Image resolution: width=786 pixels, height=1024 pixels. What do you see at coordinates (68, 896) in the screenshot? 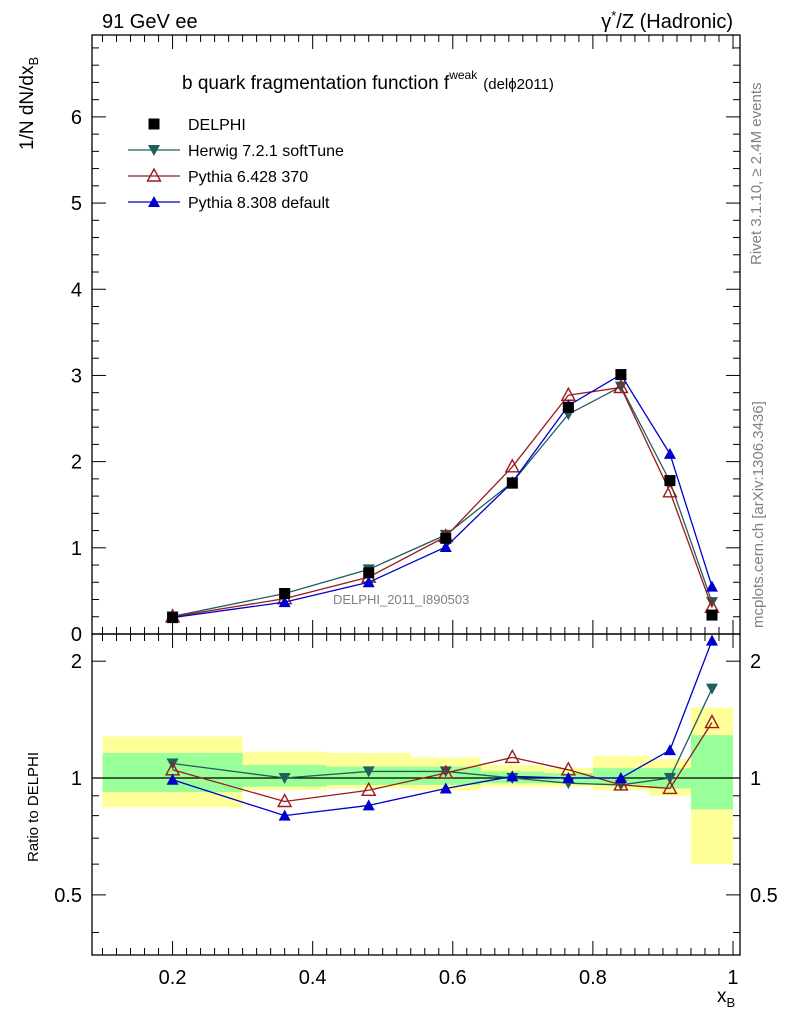
I see `ratio-y-tick-label: 0.5` at bounding box center [68, 896].